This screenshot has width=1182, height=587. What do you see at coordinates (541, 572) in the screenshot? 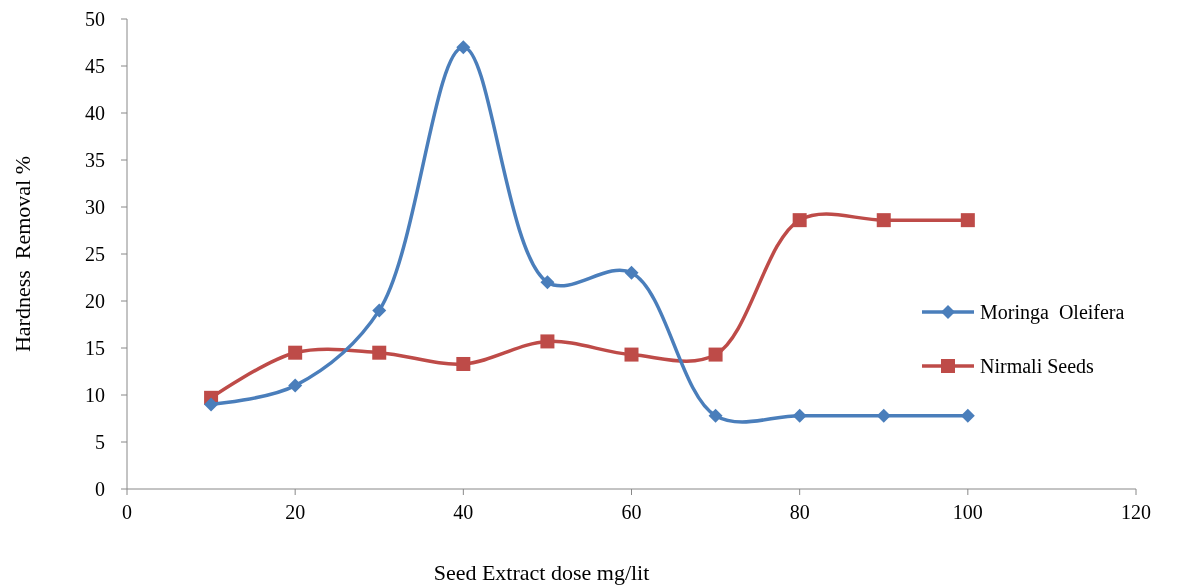
I see `x-axis-title: Seed Extract dose mg/lit` at bounding box center [541, 572].